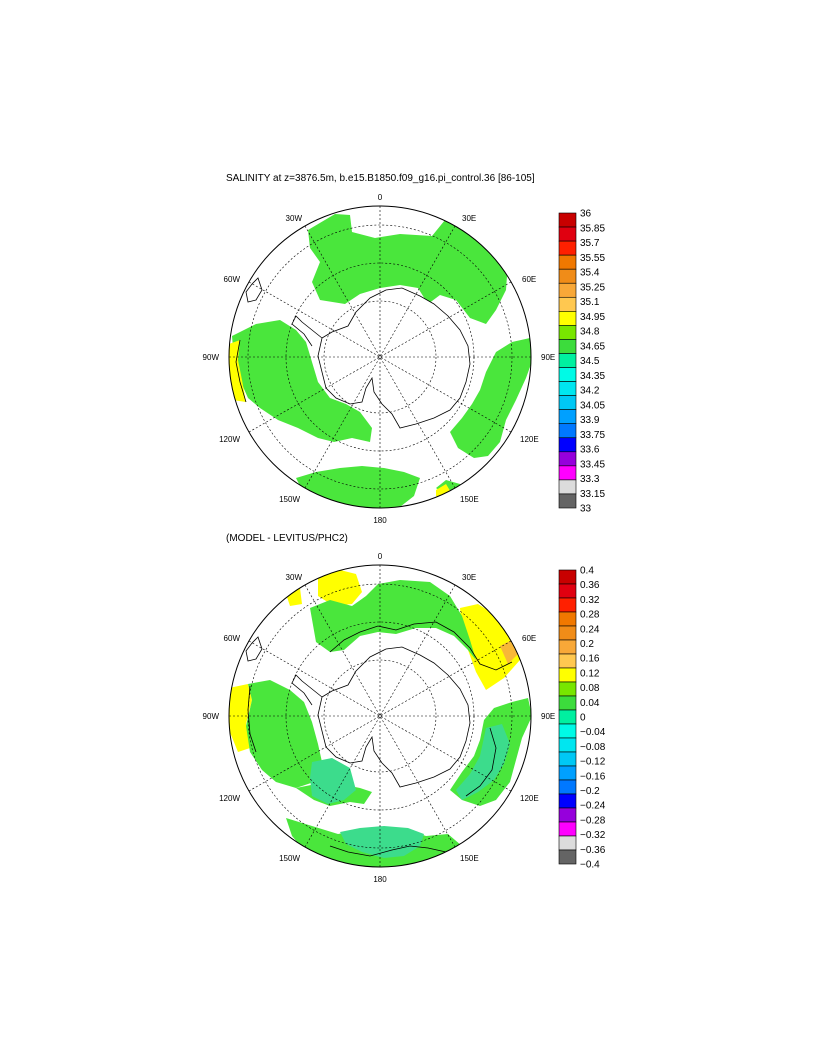  What do you see at coordinates (592, 405) in the screenshot?
I see `colorbar-label: 34.05` at bounding box center [592, 405].